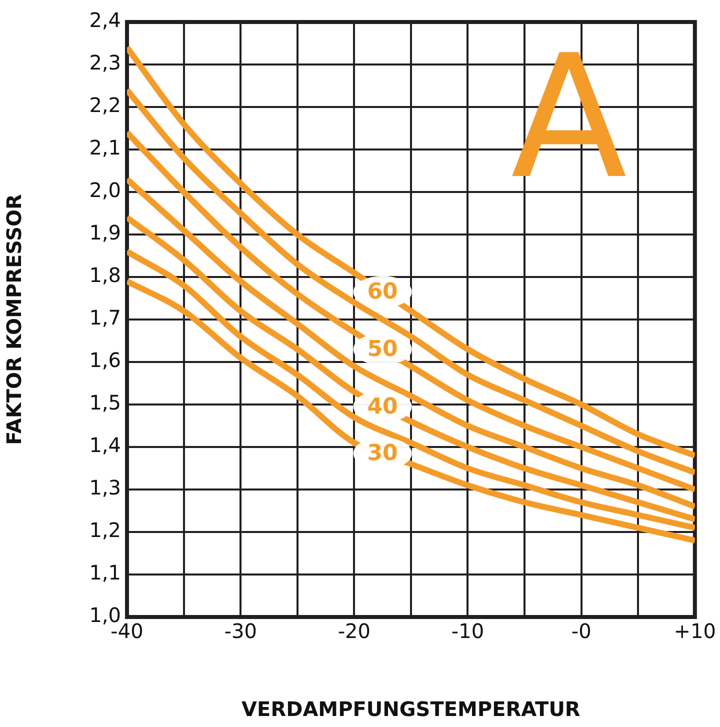 This screenshot has height=727, width=720. I want to click on y-tick-label: 1,9, so click(105, 232).